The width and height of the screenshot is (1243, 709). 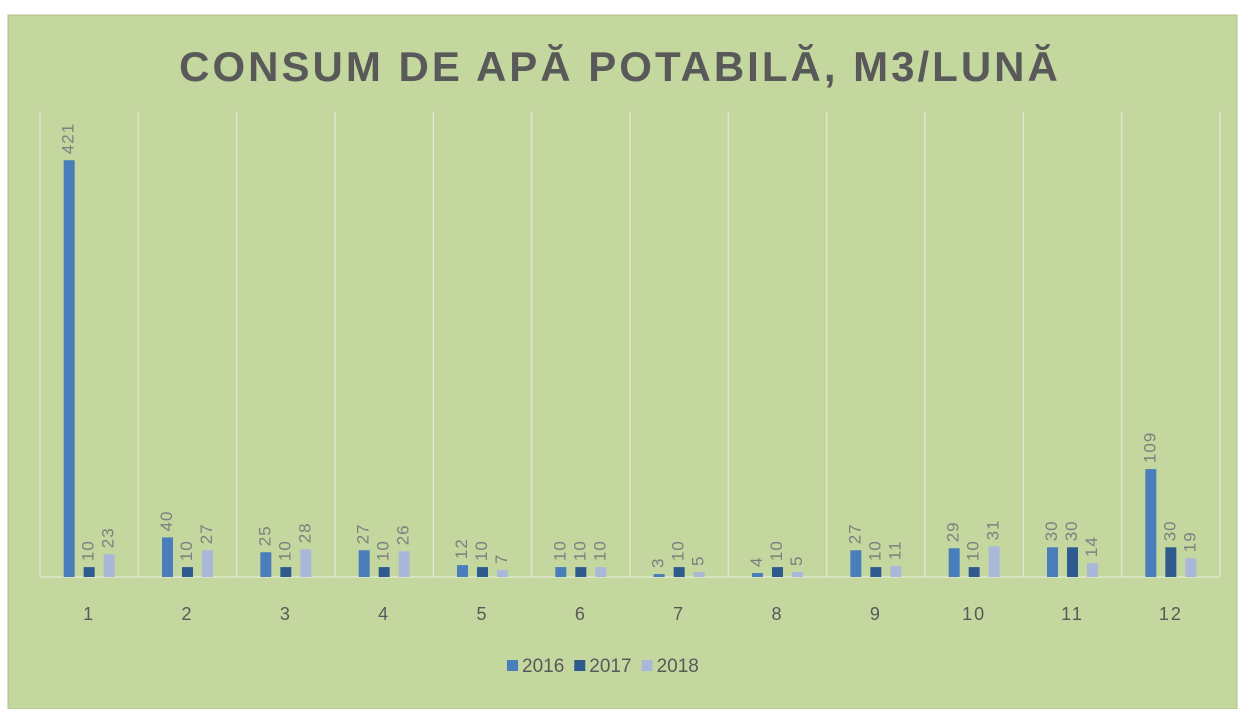 What do you see at coordinates (384, 614) in the screenshot?
I see `x-tick-label: 4` at bounding box center [384, 614].